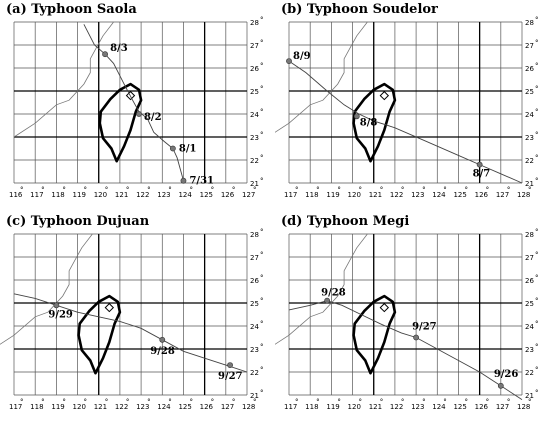 The height and width of the screenshot is (423, 550). What do you see at coordinates (119, 48) in the screenshot?
I see `track-point-label: 8/3` at bounding box center [119, 48].